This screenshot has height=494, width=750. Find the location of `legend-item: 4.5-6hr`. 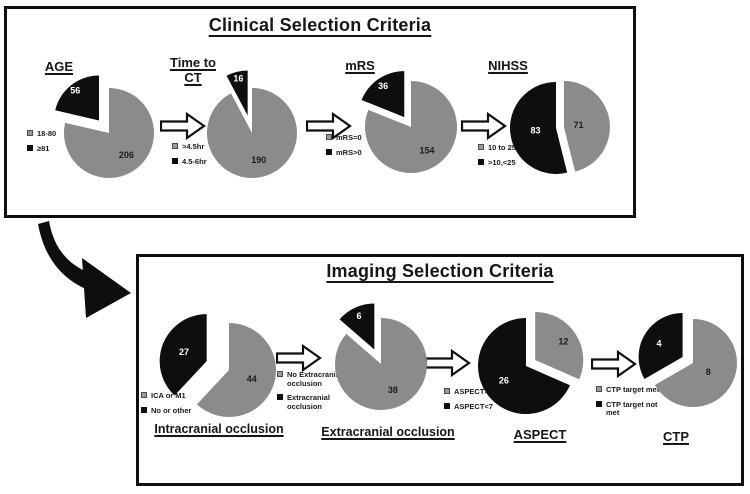

legend-item: 4.5-6hr is located at coordinates (189, 161).